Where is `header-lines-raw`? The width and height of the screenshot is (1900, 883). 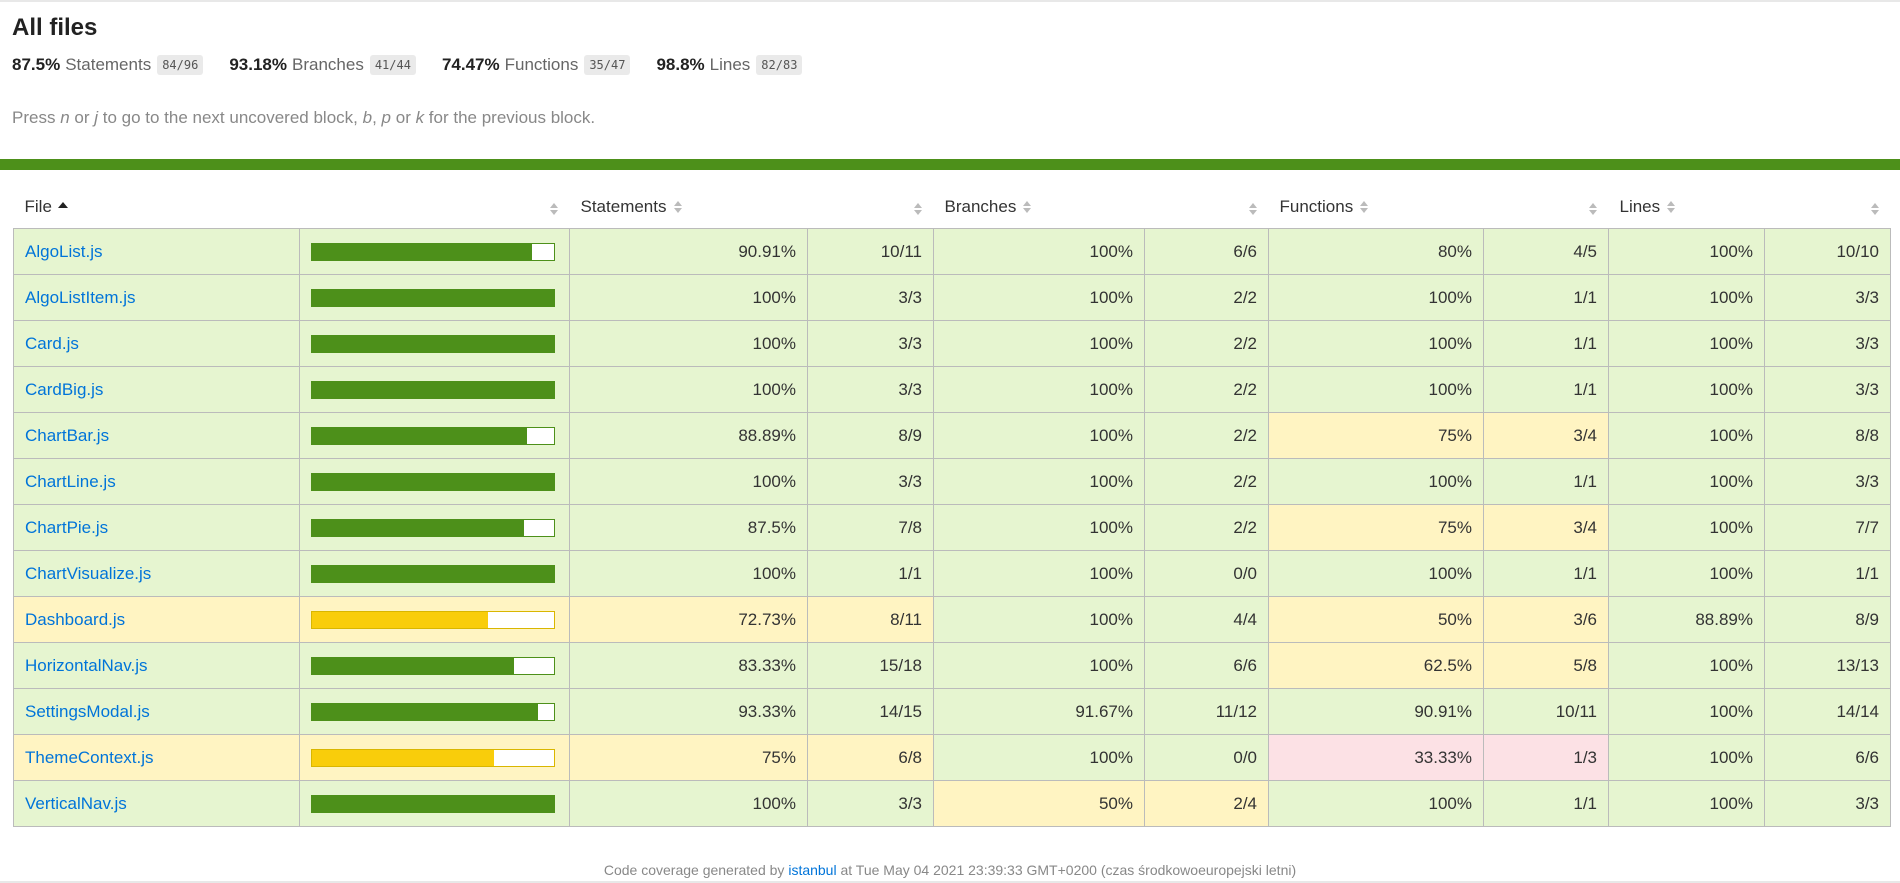 header-lines-raw is located at coordinates (1828, 207).